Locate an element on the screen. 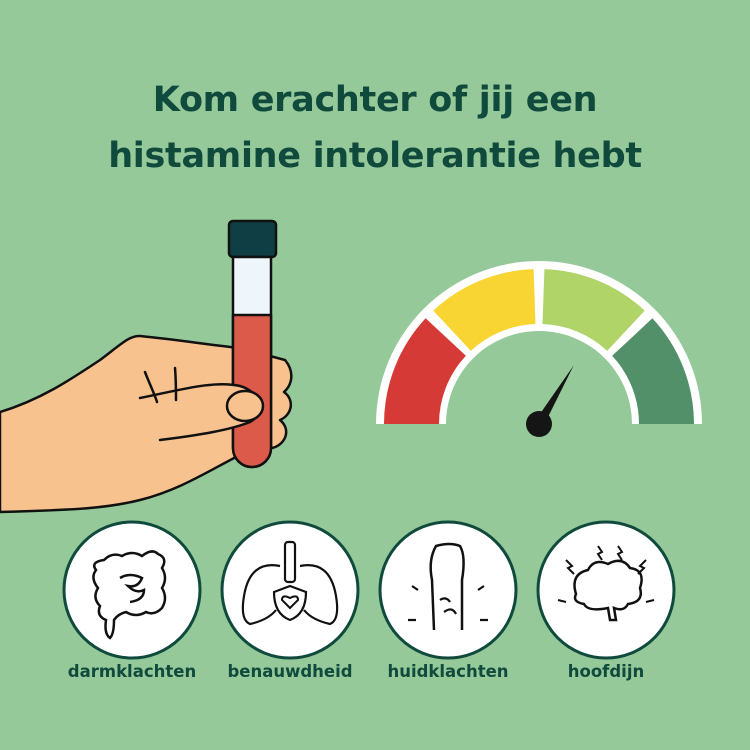  symptom-hoofdijn is located at coordinates (606, 590).